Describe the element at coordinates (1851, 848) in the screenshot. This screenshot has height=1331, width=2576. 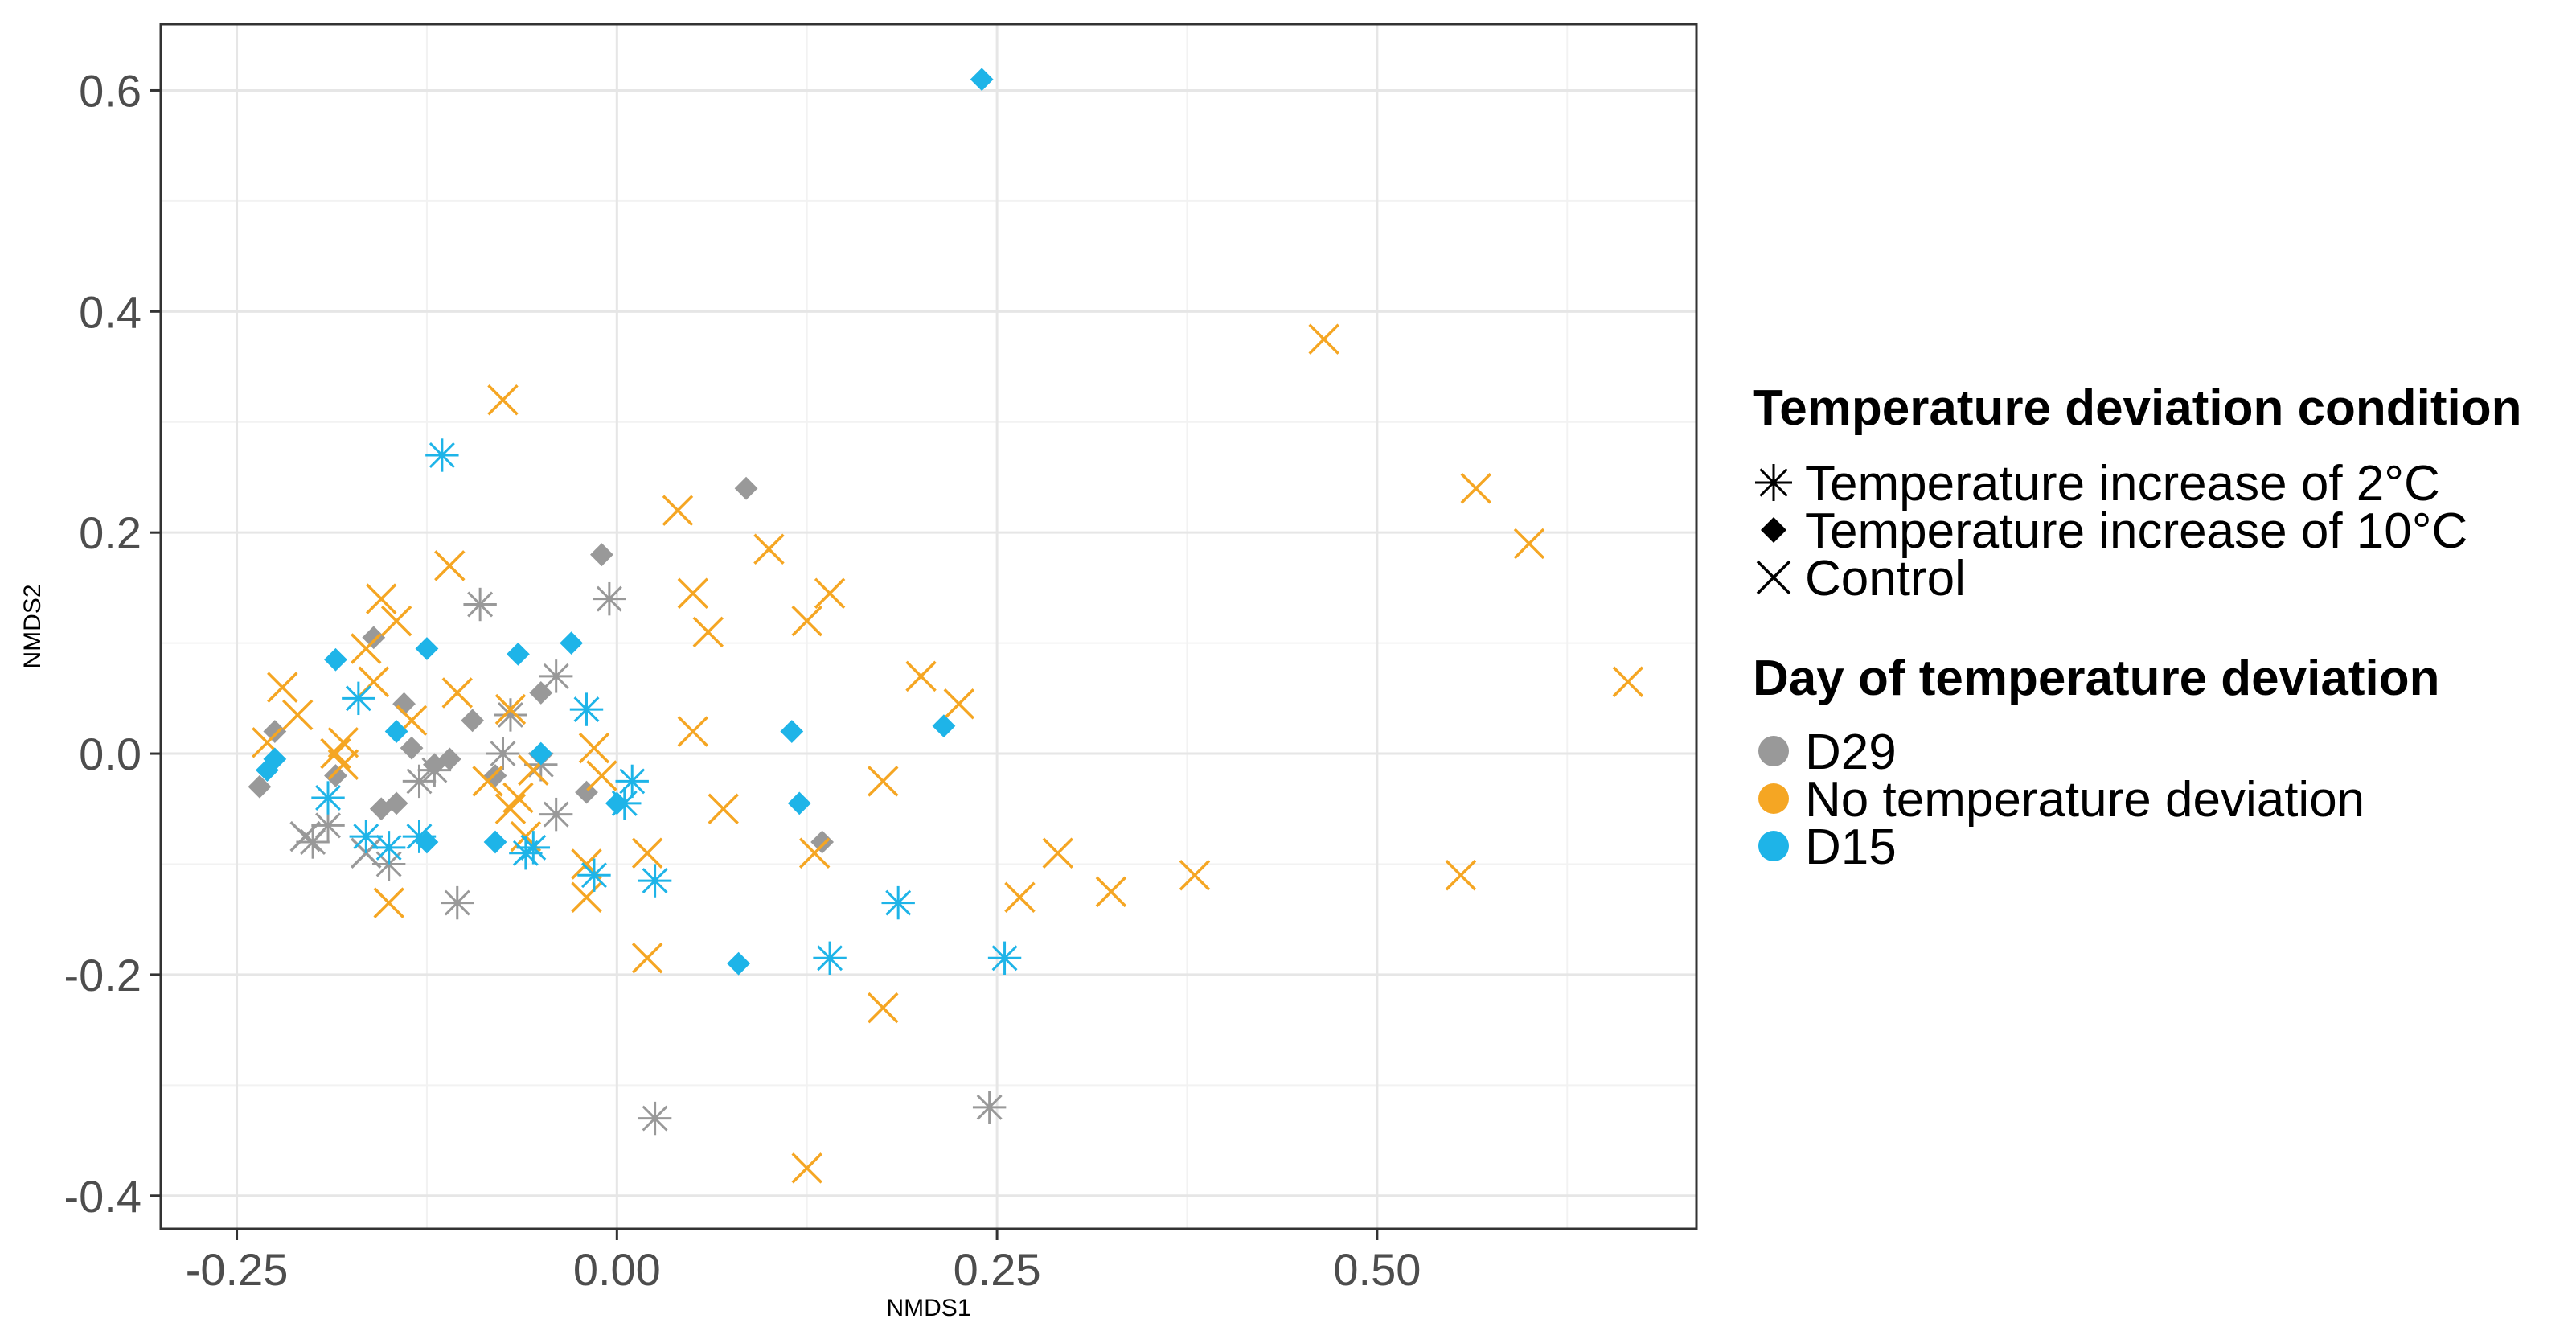
I see `legend-label: D15` at that location.